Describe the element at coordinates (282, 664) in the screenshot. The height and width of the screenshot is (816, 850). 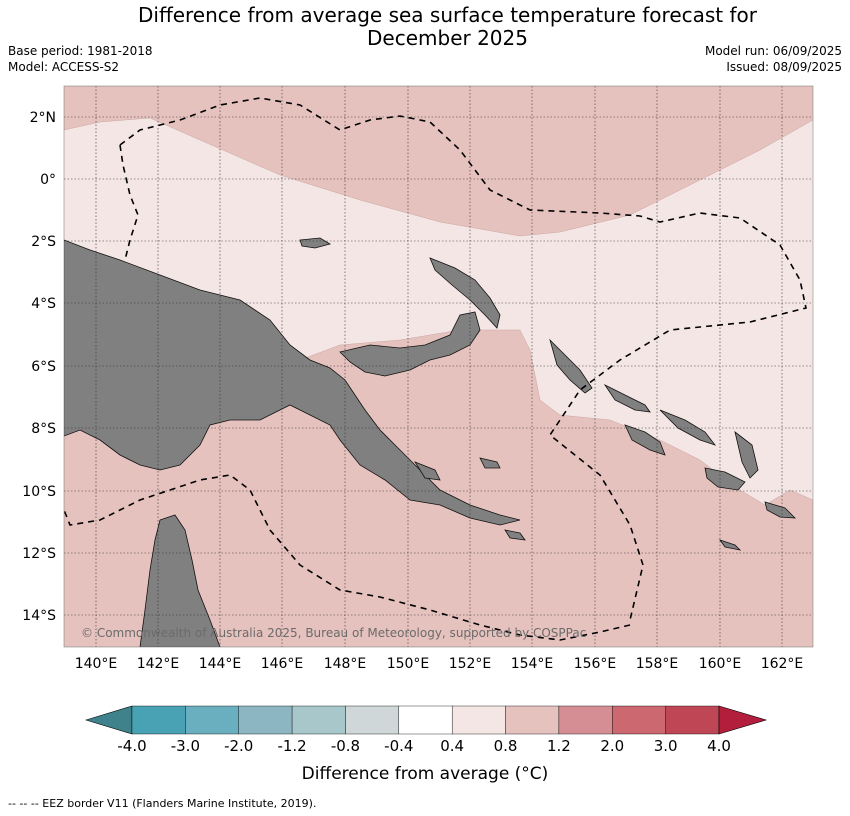
I see `longitude-label: 146°E` at that location.